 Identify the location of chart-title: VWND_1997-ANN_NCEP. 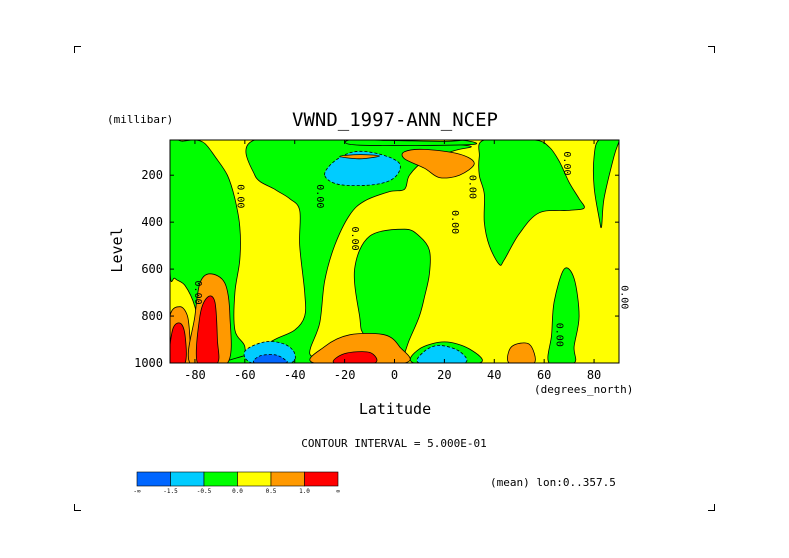
(395, 120).